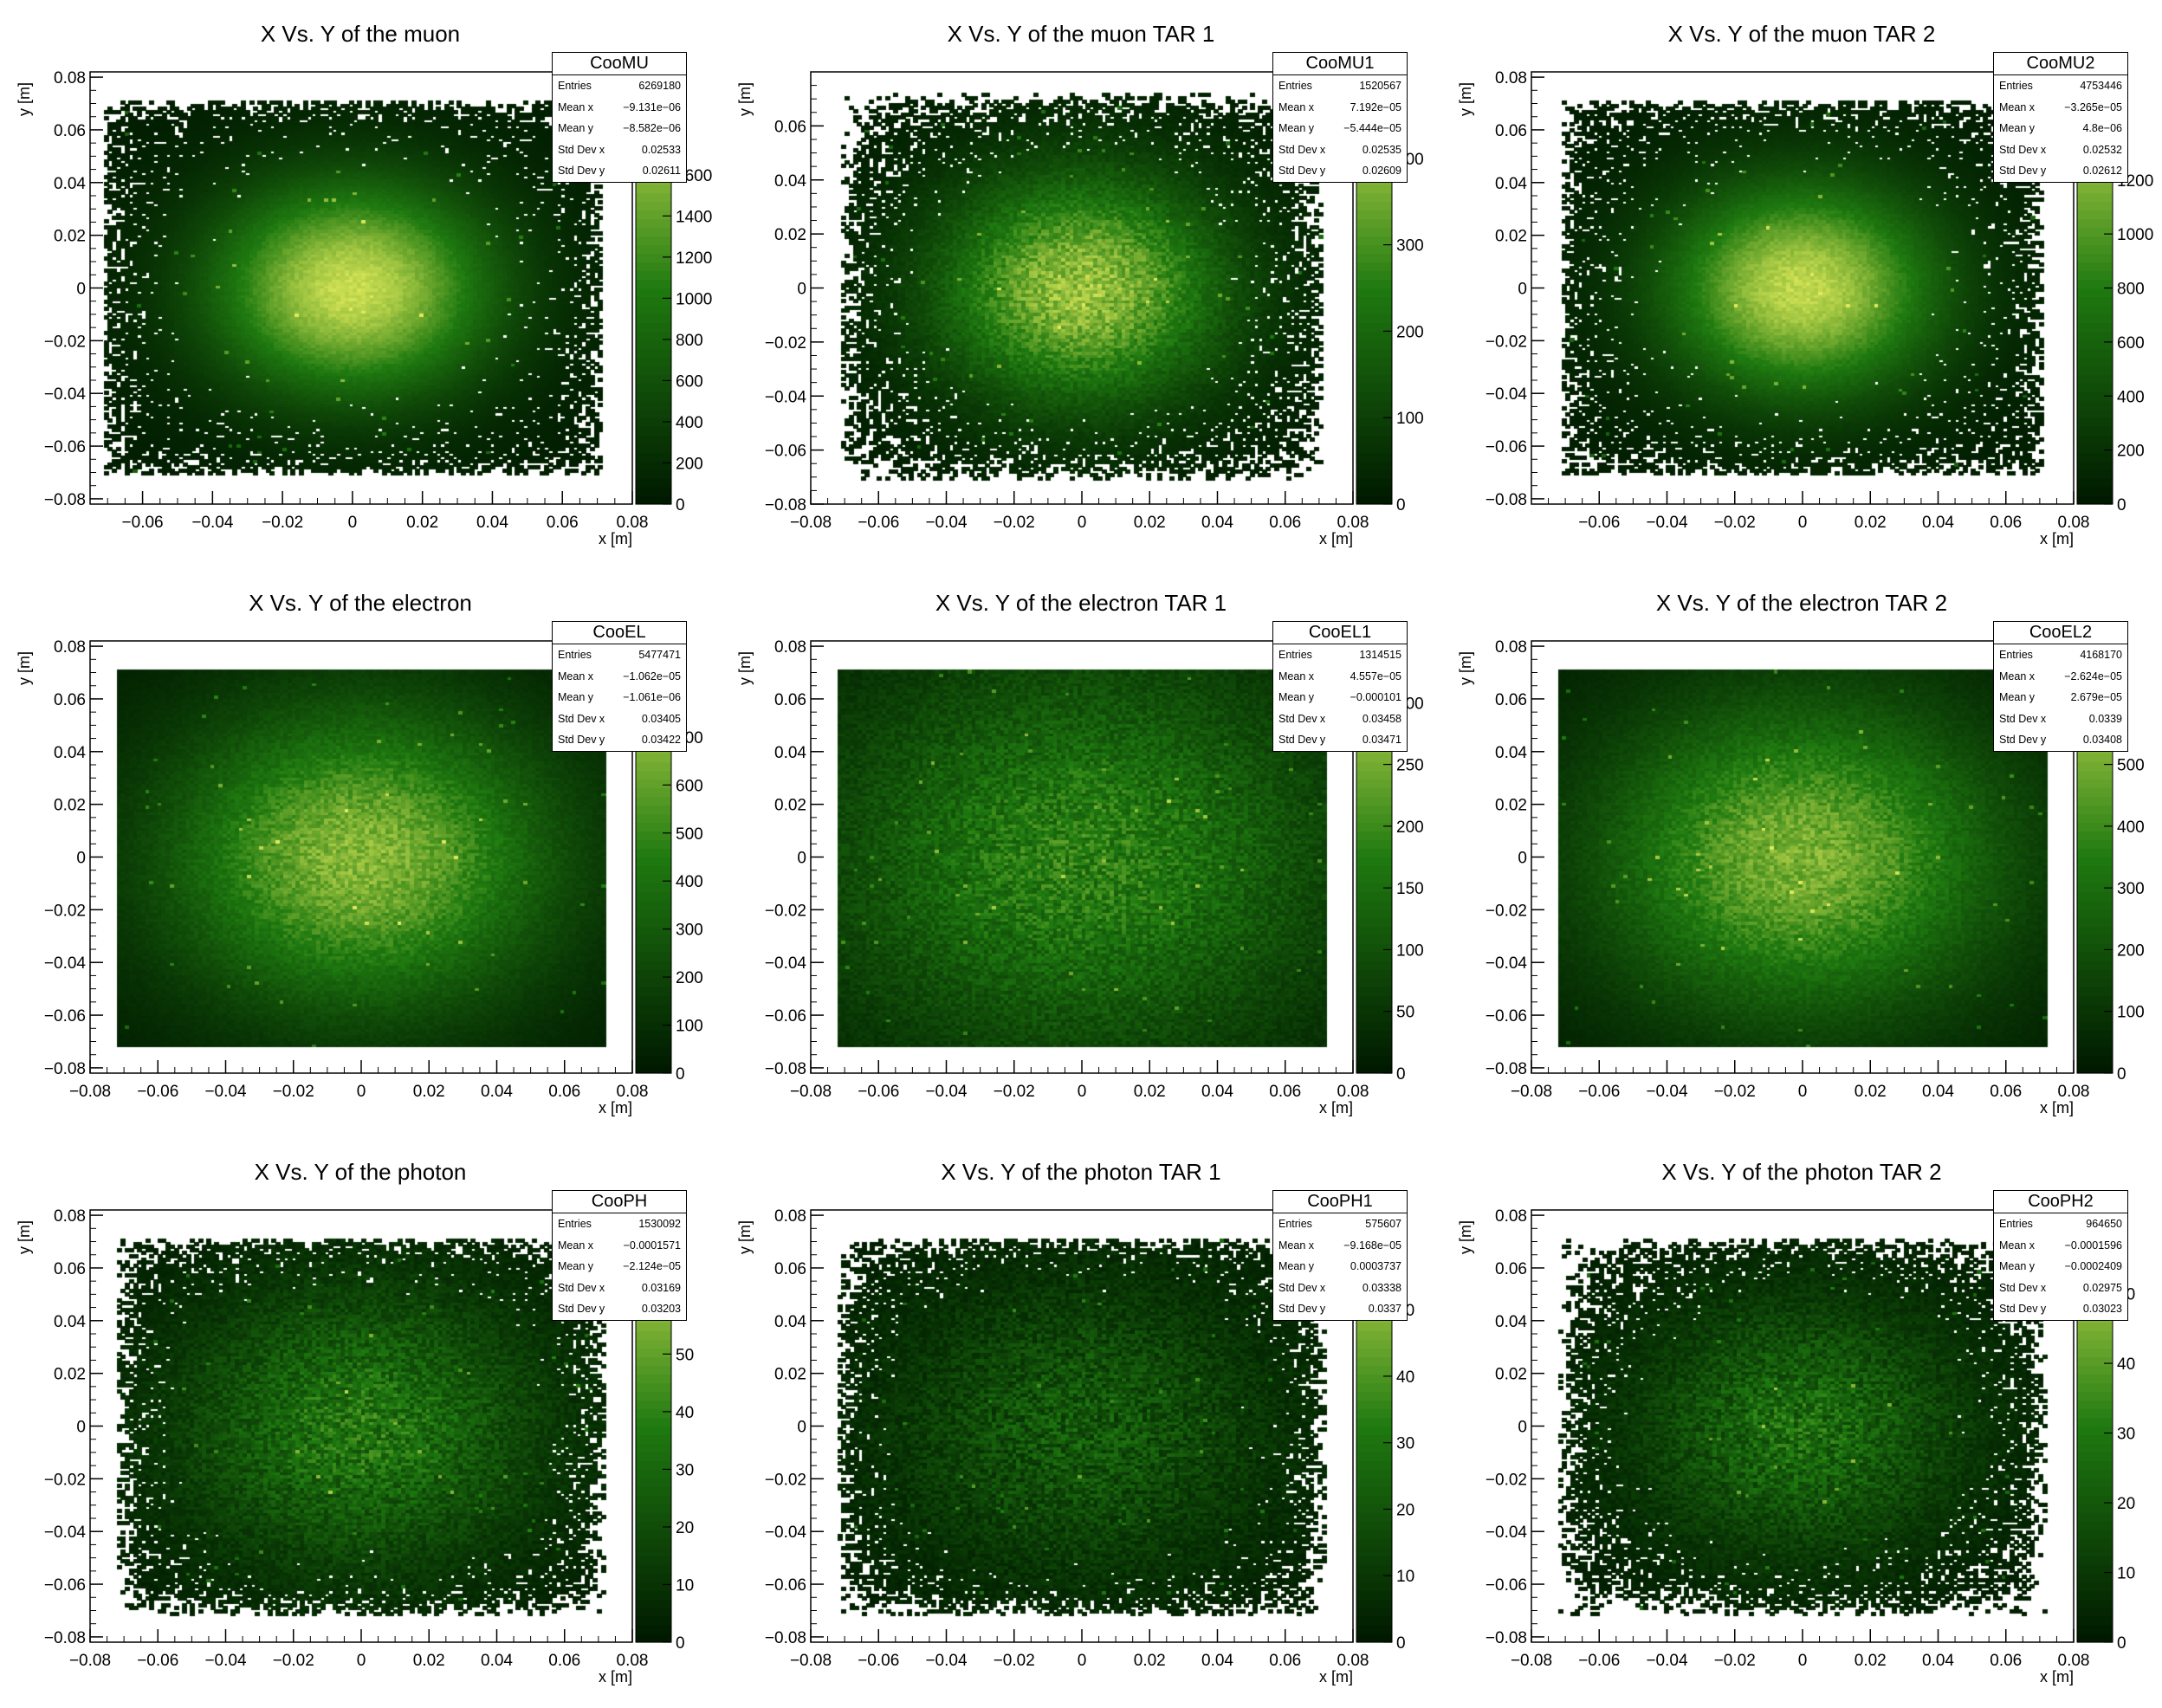  I want to click on stats-value: 0.0003737, so click(1376, 1266).